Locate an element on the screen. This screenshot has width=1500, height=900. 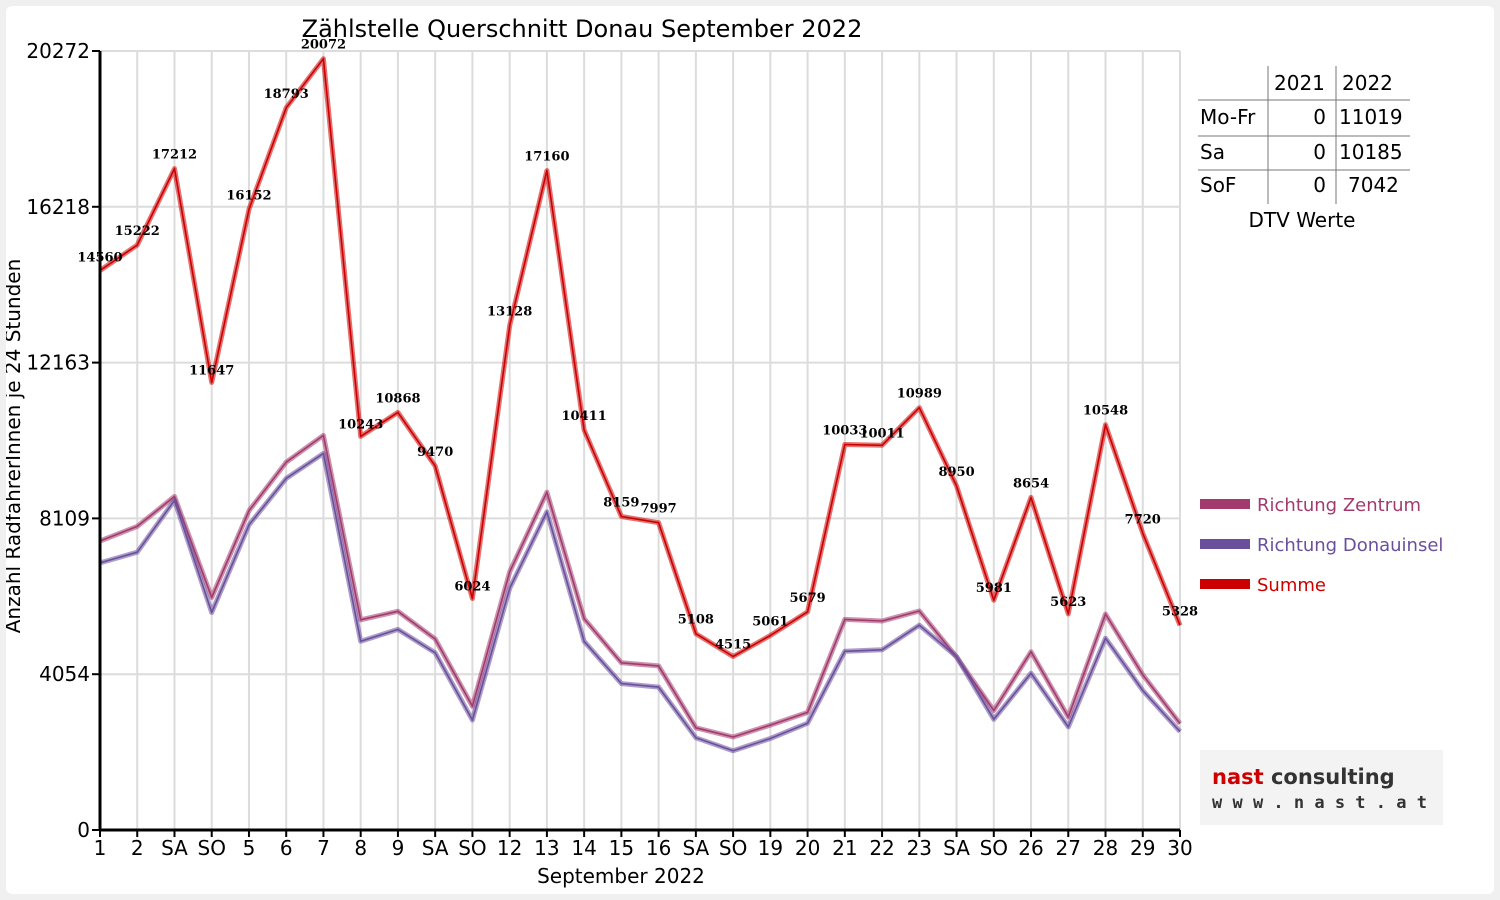
x-tick-label: 16 is located at coordinates (658, 848).